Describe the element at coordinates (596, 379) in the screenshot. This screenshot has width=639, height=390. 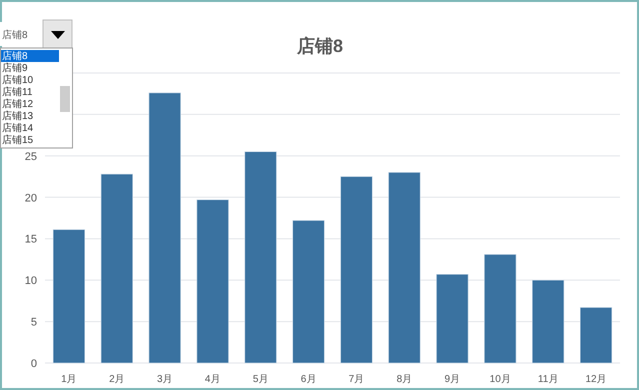
I see `x-tick-label: 12月` at that location.